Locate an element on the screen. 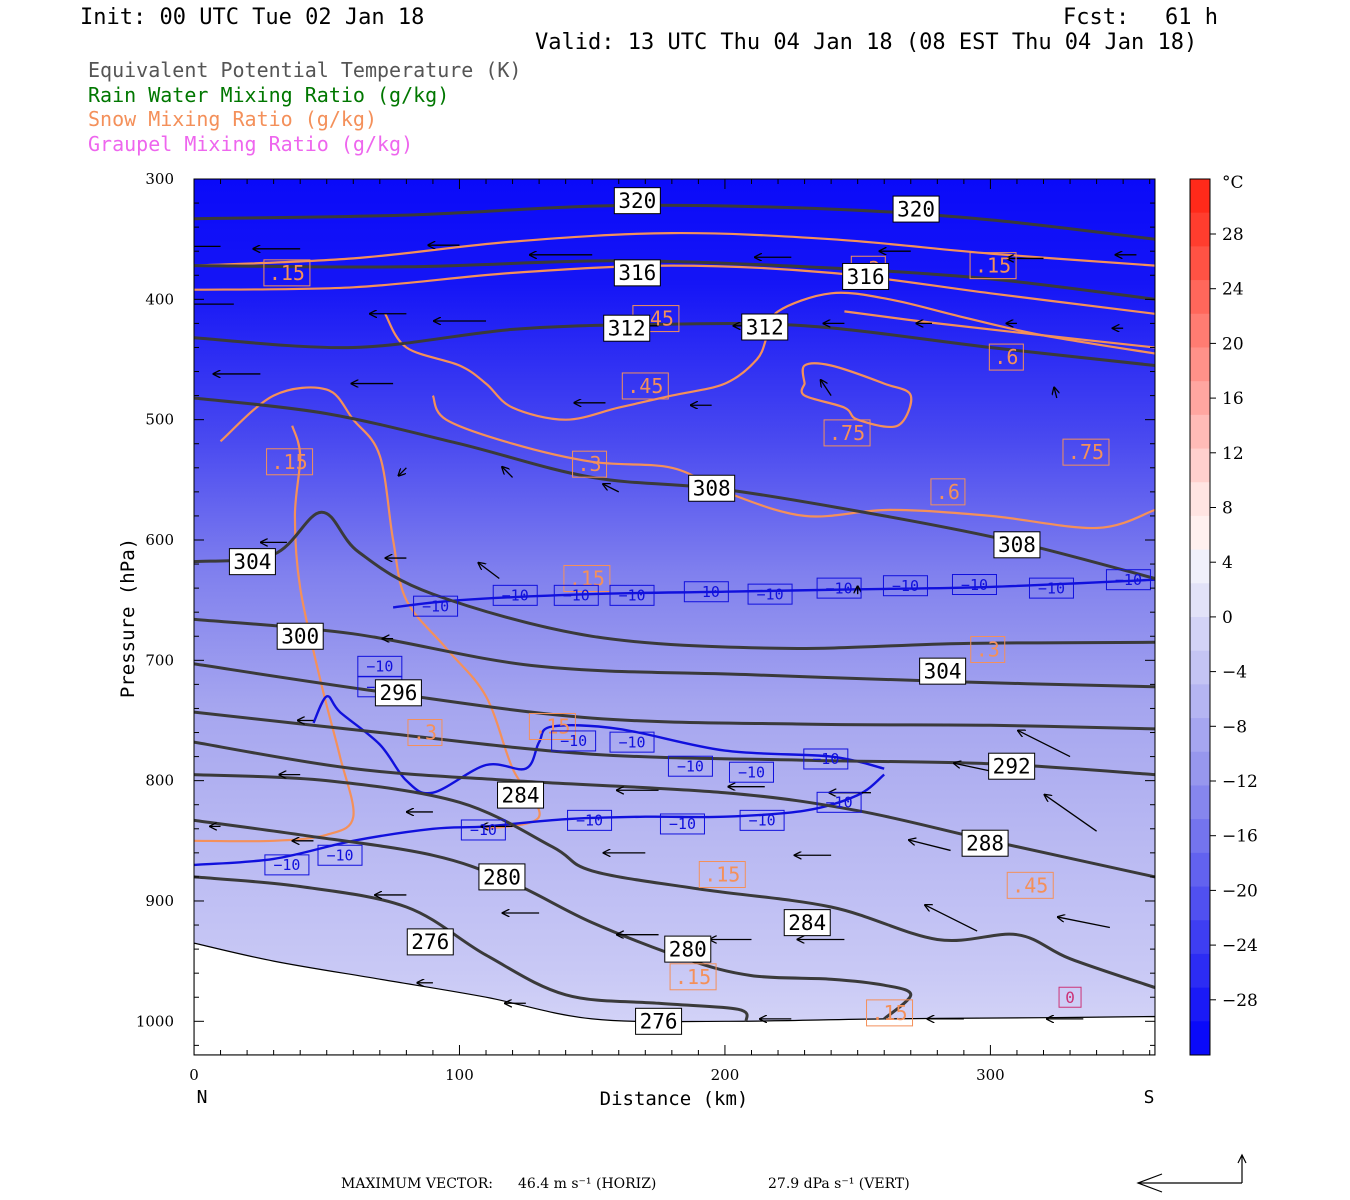 Image resolution: width=1350 pixels, height=1200 pixels. theta-e-label: 276 is located at coordinates (430, 942).